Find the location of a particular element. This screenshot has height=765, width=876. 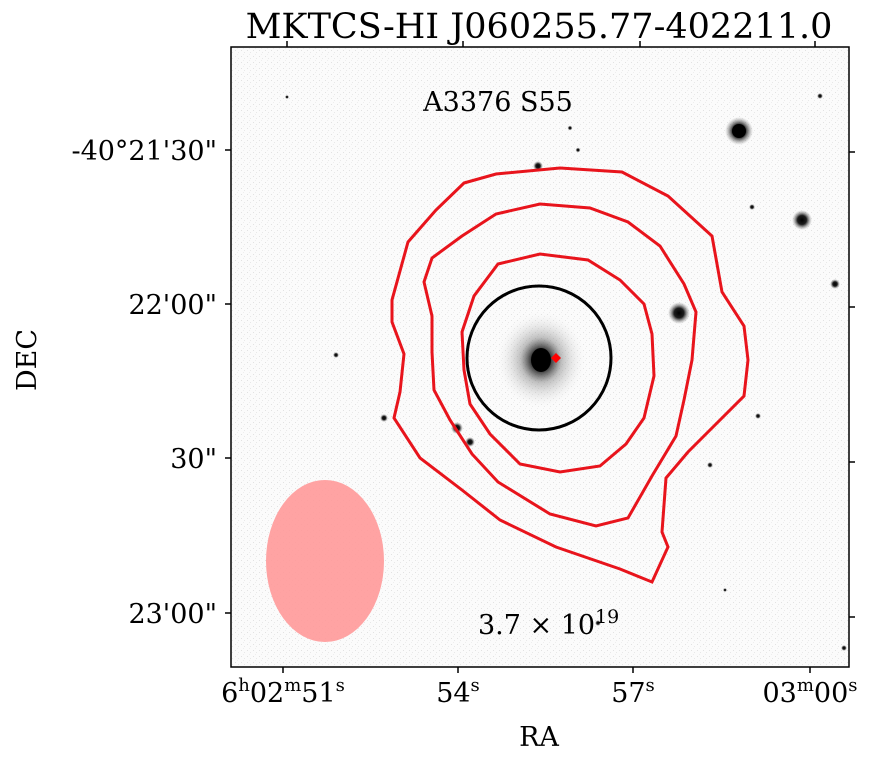

target-label: A3376 S55 is located at coordinates (497, 102).